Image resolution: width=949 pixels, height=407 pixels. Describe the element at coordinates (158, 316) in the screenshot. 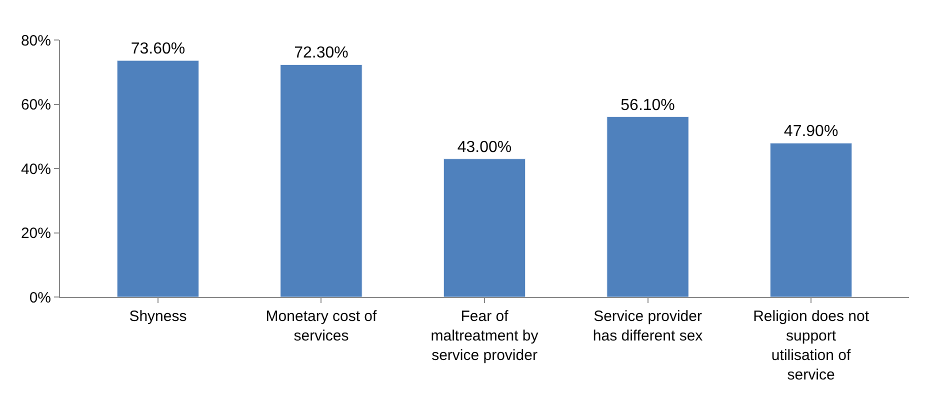

I see `x-tick-label: Shyness` at that location.